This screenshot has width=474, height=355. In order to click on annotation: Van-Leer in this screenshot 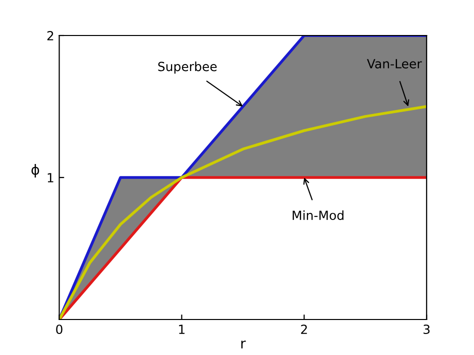, I will do `click(394, 63)`.